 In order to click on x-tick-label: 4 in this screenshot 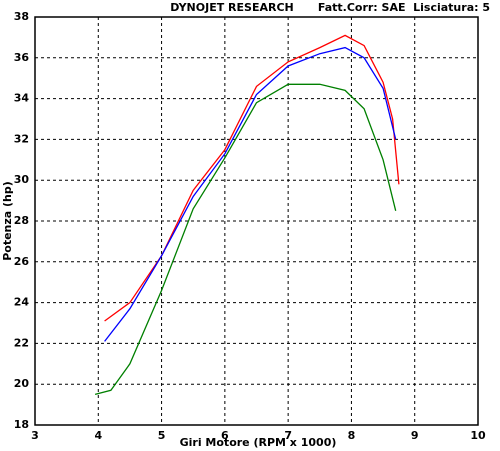, I will do `click(98, 435)`.